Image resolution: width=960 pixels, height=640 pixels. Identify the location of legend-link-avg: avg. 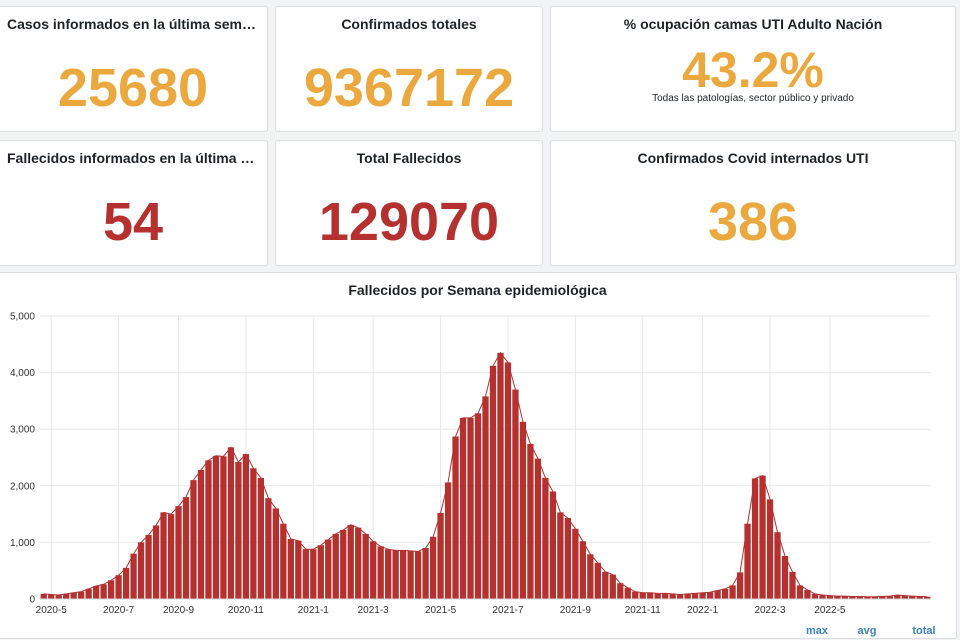
(867, 631).